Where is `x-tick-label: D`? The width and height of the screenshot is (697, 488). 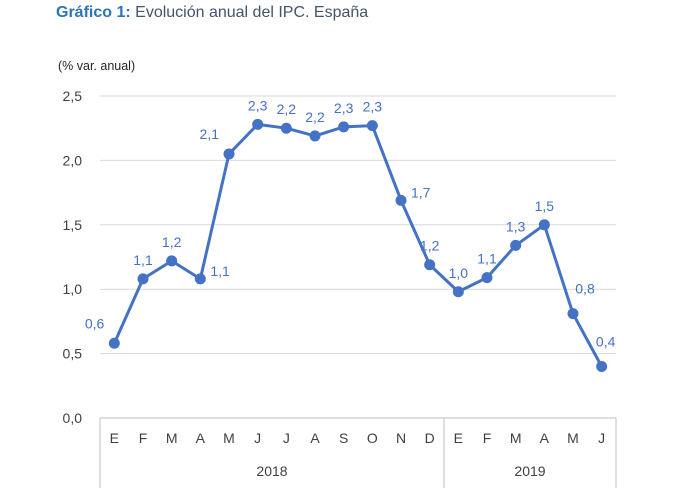
x-tick-label: D is located at coordinates (430, 438).